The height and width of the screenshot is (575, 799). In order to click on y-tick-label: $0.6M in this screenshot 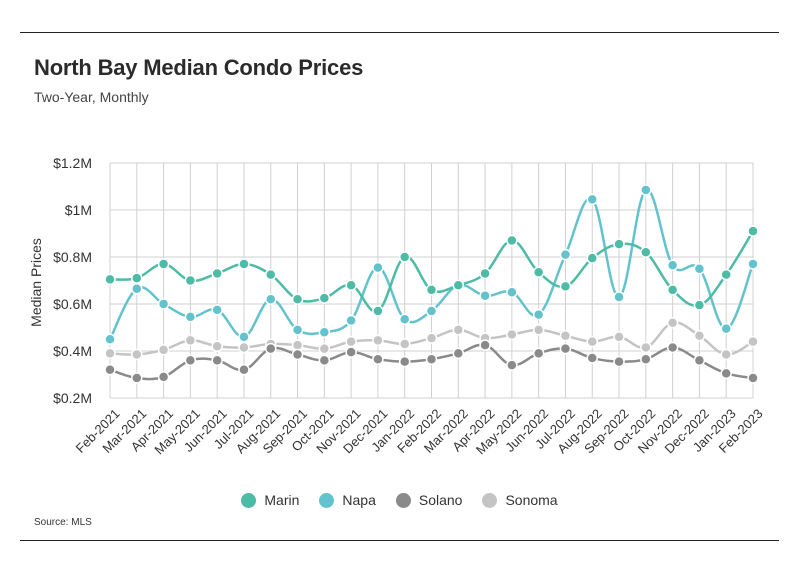, I will do `click(72, 304)`.